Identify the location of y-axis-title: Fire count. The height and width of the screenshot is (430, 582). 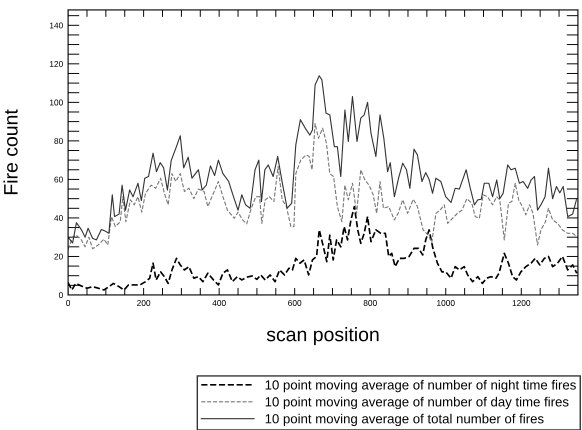
(10, 151).